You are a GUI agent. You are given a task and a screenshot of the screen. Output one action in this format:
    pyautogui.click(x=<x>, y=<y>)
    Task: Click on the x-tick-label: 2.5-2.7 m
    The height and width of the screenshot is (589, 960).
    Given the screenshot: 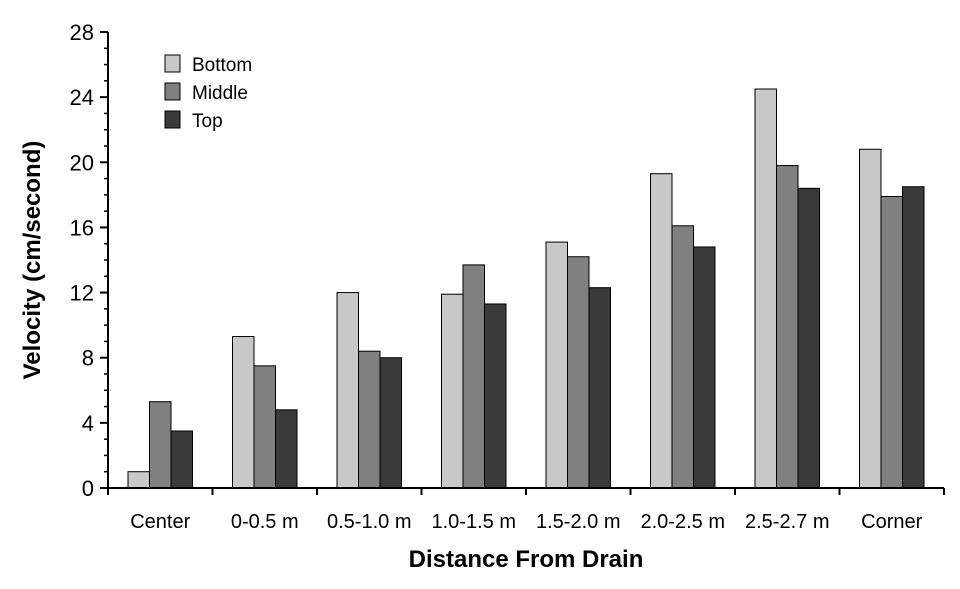 What is the action you would take?
    pyautogui.click(x=787, y=522)
    